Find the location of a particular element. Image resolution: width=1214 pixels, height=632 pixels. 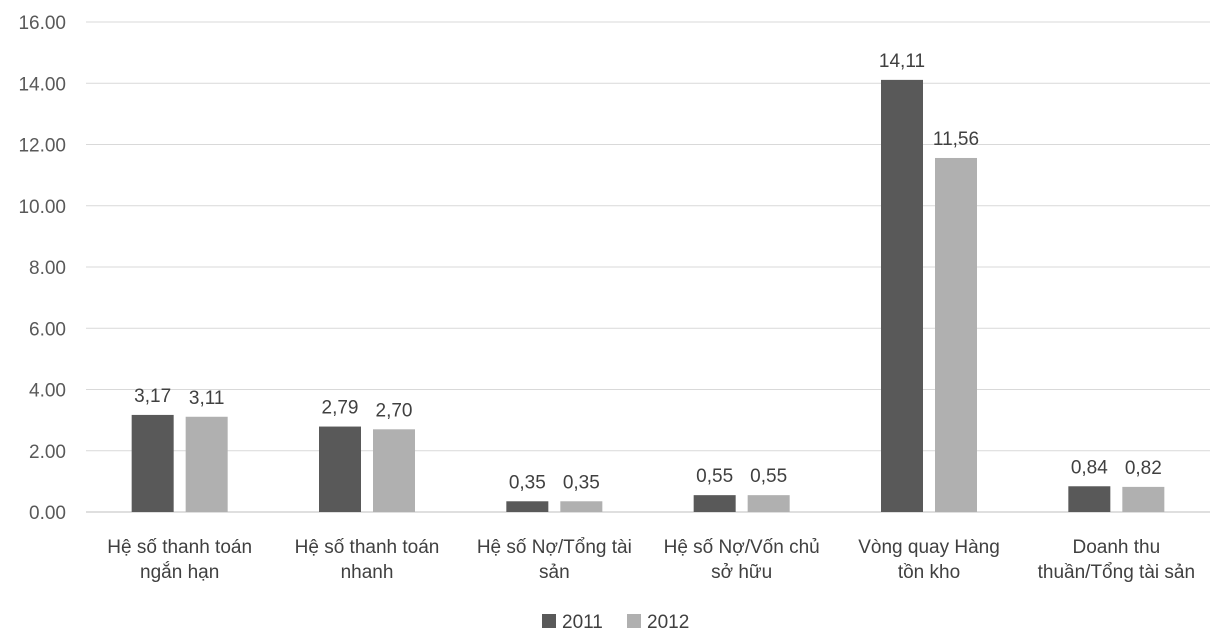

data-label-2011: 0,55 is located at coordinates (714, 476).